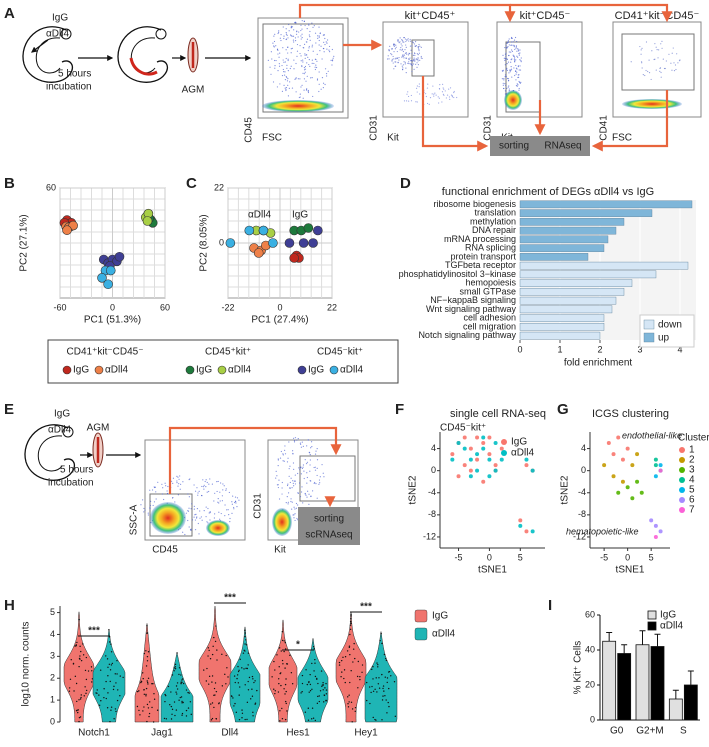 The width and height of the screenshot is (709, 747). I want to click on x-tick-label: -5, so click(459, 557).